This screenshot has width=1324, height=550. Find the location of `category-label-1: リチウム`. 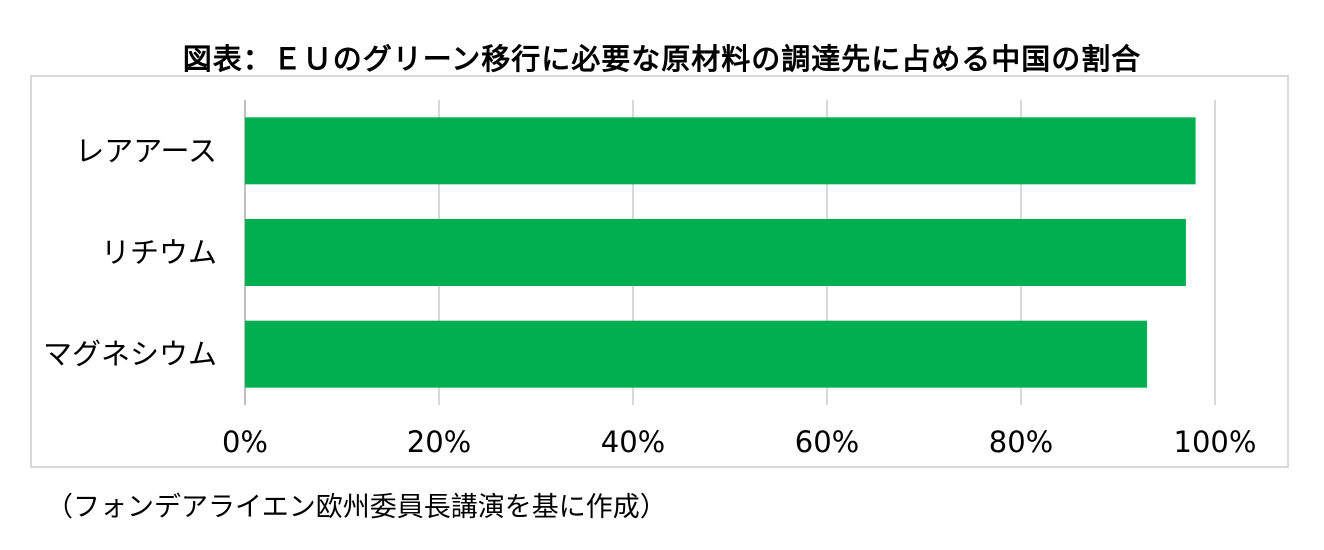

category-label-1: リチウム is located at coordinates (159, 253).